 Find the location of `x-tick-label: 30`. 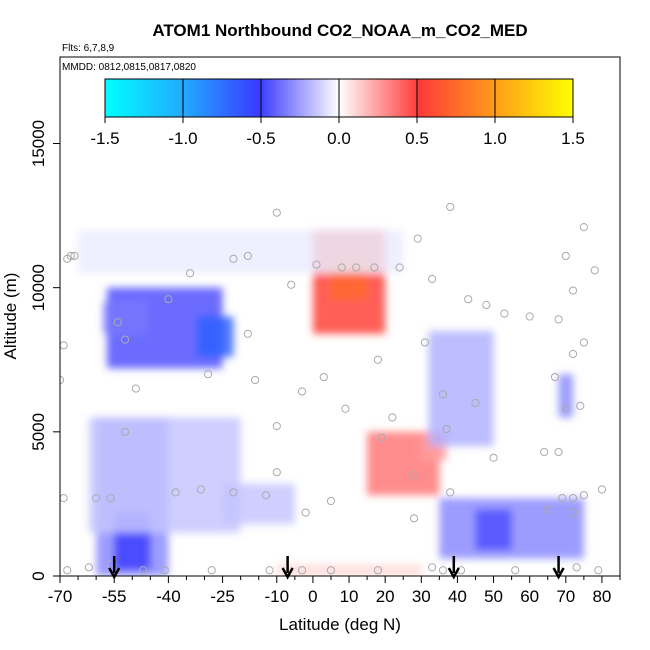

x-tick-label: 30 is located at coordinates (421, 596).